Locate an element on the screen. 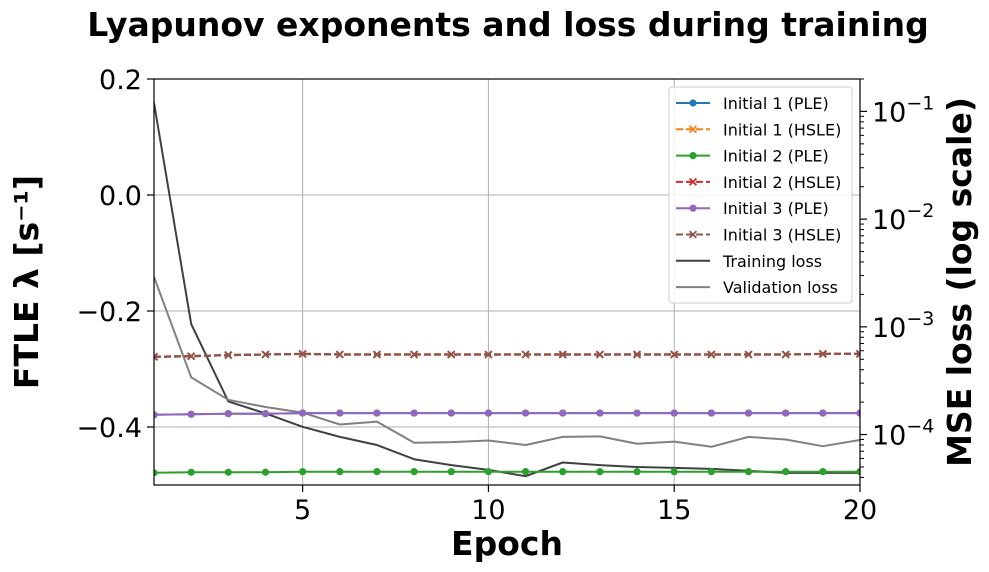 This screenshot has height=572, width=989. right-tick-label: 10⁻¹ is located at coordinates (903, 110).